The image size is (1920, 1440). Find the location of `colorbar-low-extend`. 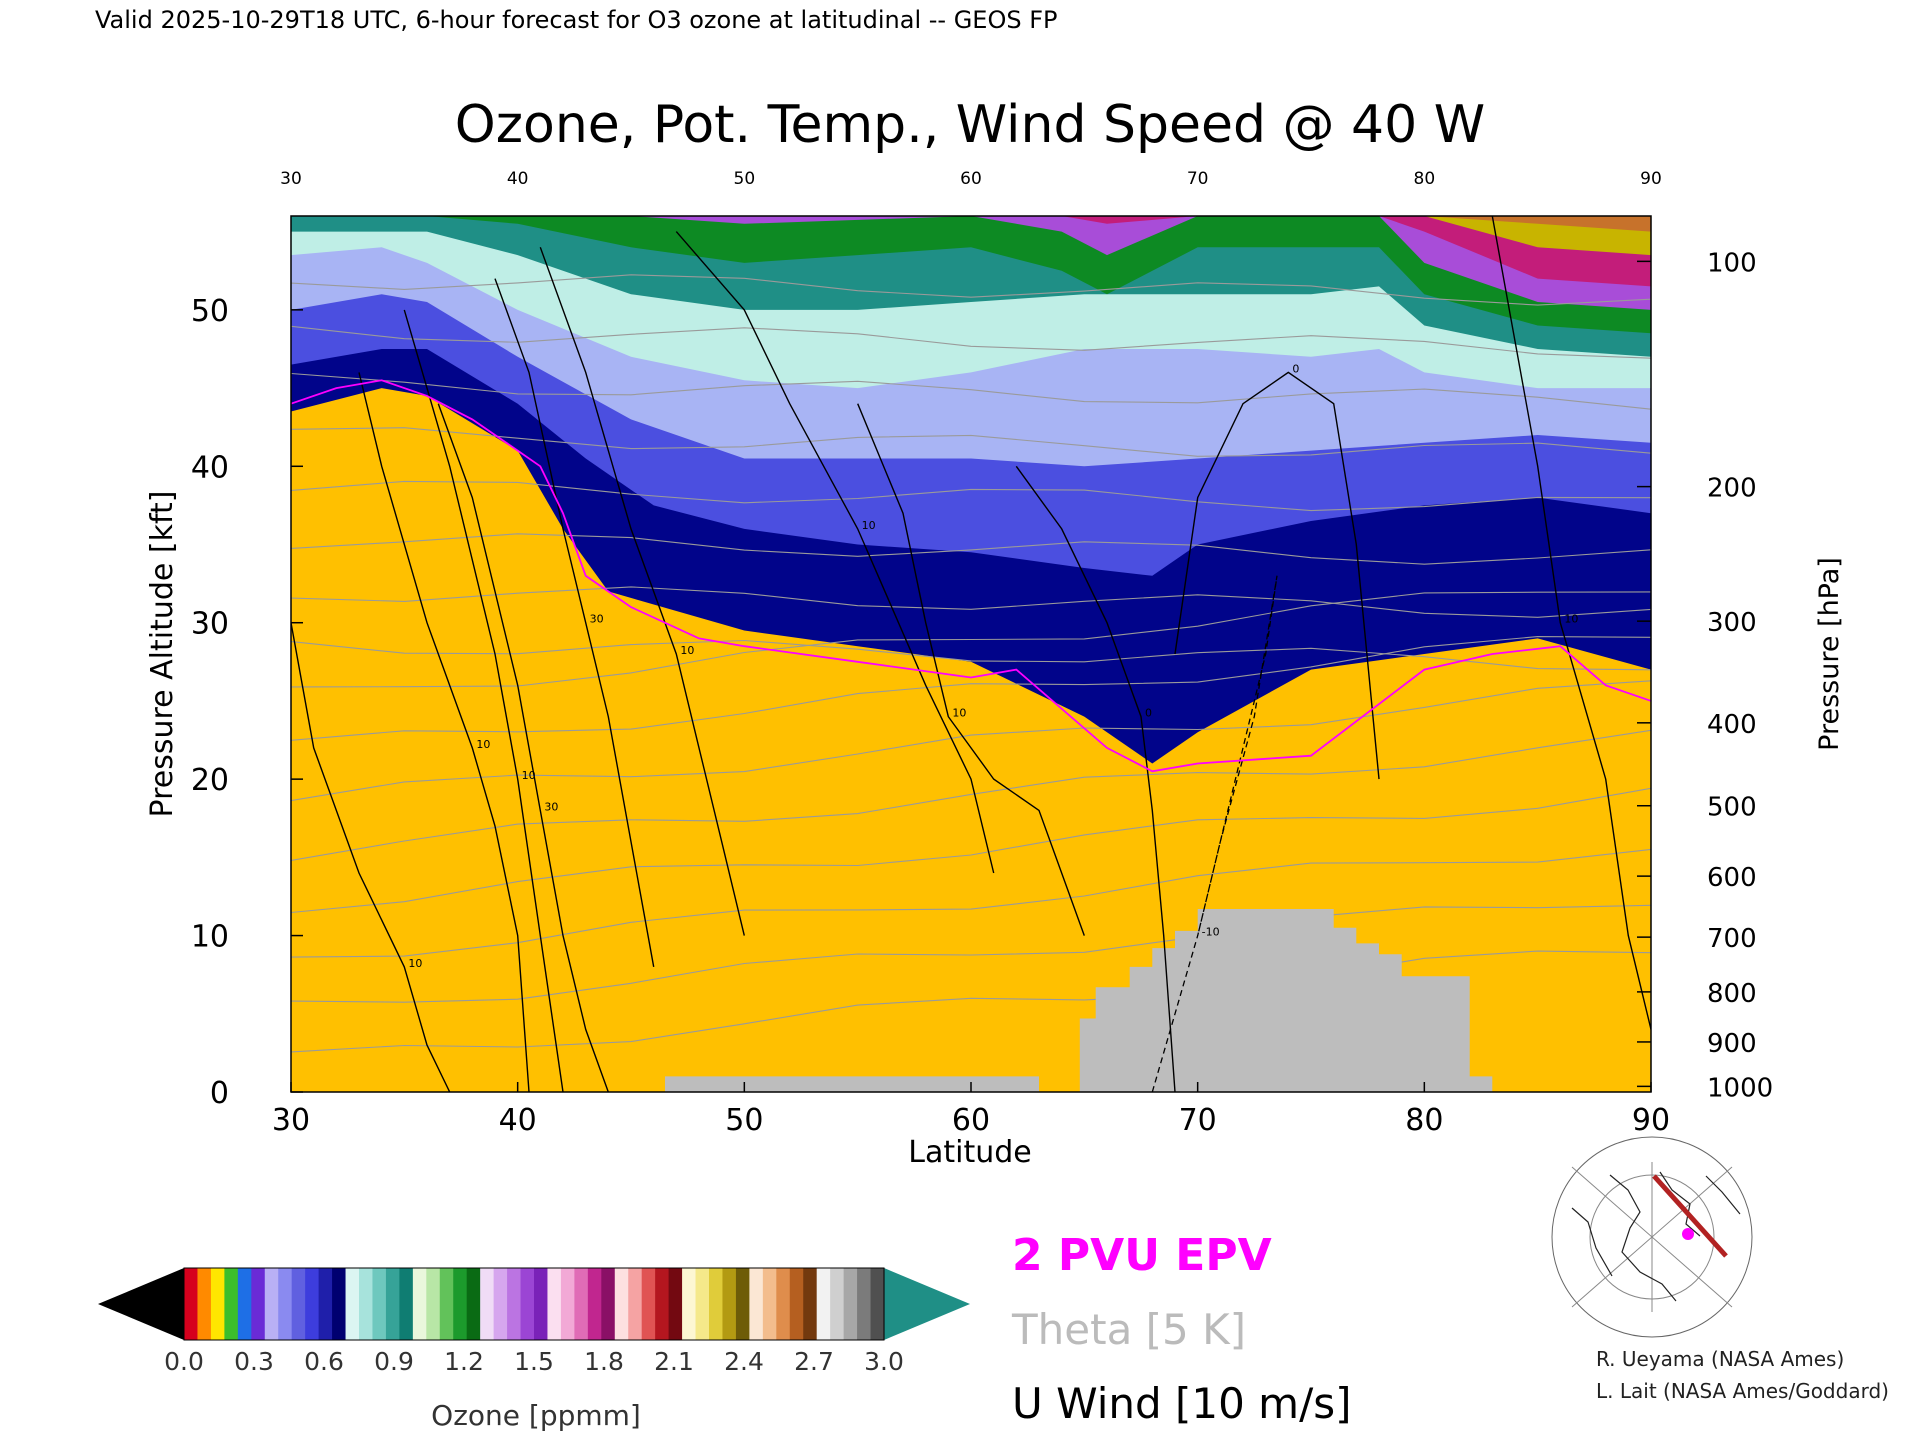

colorbar-low-extend is located at coordinates (141, 1304).